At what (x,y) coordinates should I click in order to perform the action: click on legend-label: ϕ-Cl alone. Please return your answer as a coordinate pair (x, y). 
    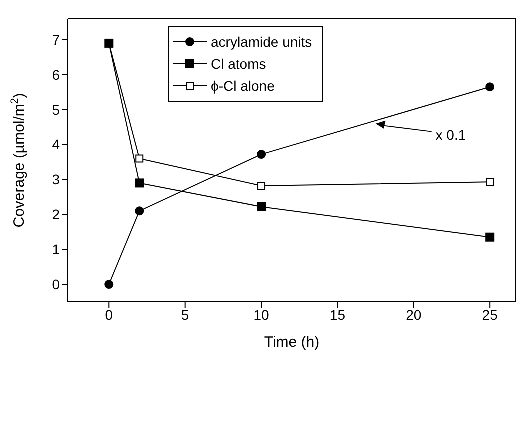
    Looking at the image, I should click on (243, 86).